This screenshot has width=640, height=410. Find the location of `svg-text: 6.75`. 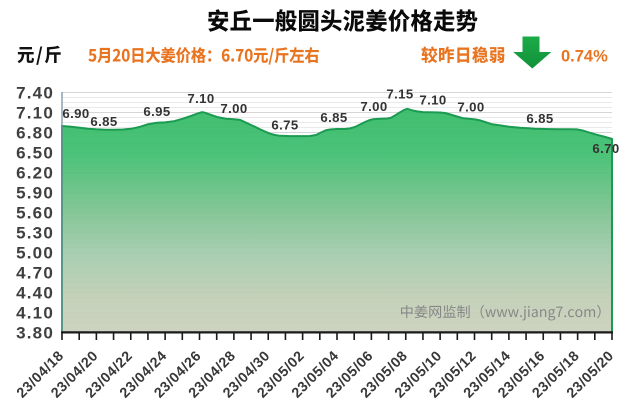

svg-text: 6.75 is located at coordinates (284, 125).